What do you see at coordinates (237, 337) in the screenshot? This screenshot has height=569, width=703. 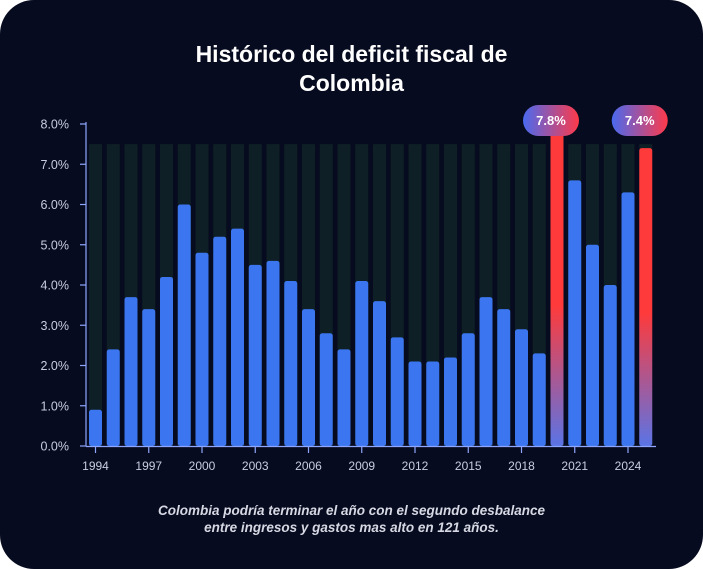 I see `bar-2002` at bounding box center [237, 337].